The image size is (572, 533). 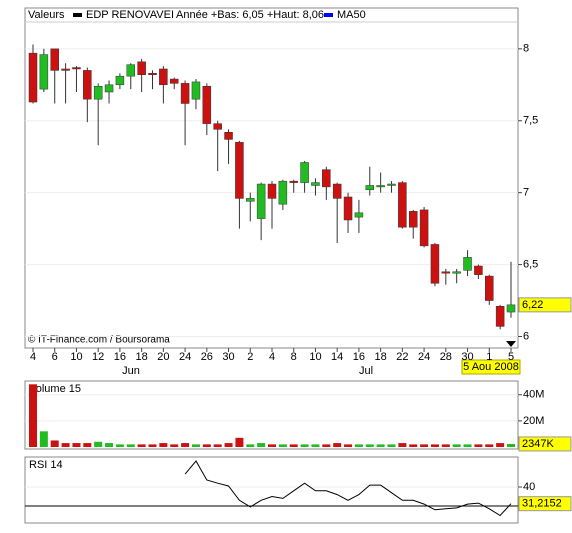 I want to click on legend-key, so click(x=77, y=15).